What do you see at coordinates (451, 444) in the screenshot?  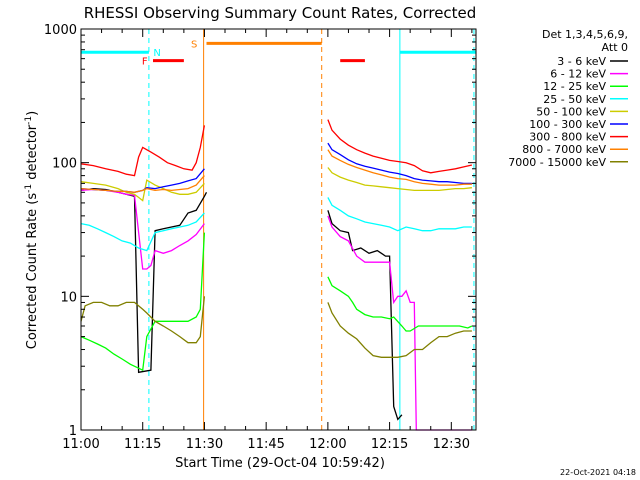 I see `x-tick-label-6: 12:30` at bounding box center [451, 444].